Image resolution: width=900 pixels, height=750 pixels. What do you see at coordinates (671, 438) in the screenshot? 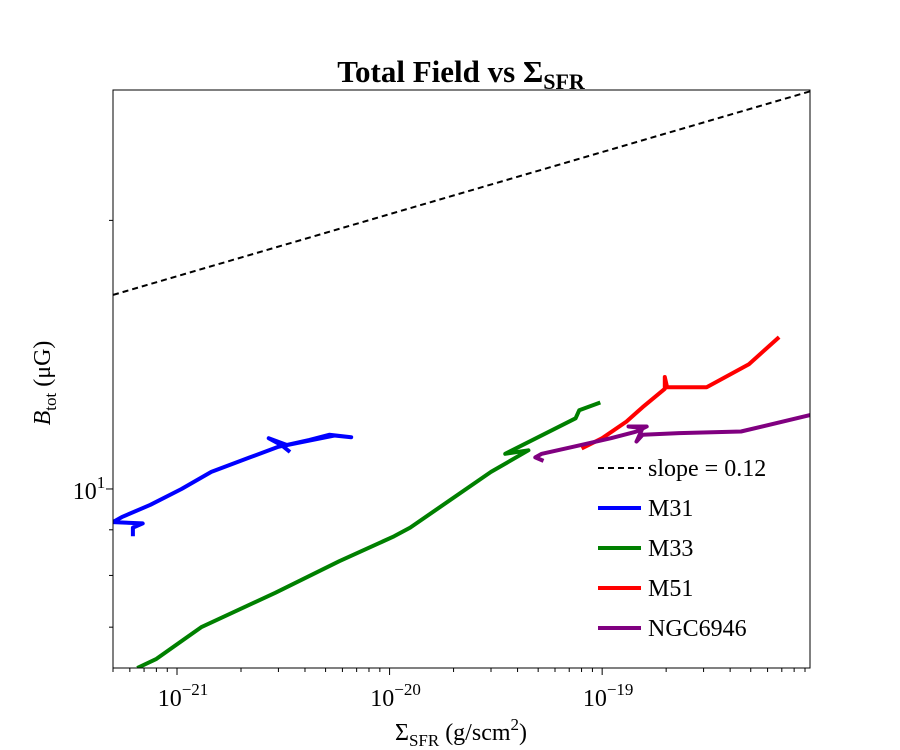
I see `series-line-ngc6946` at bounding box center [671, 438].